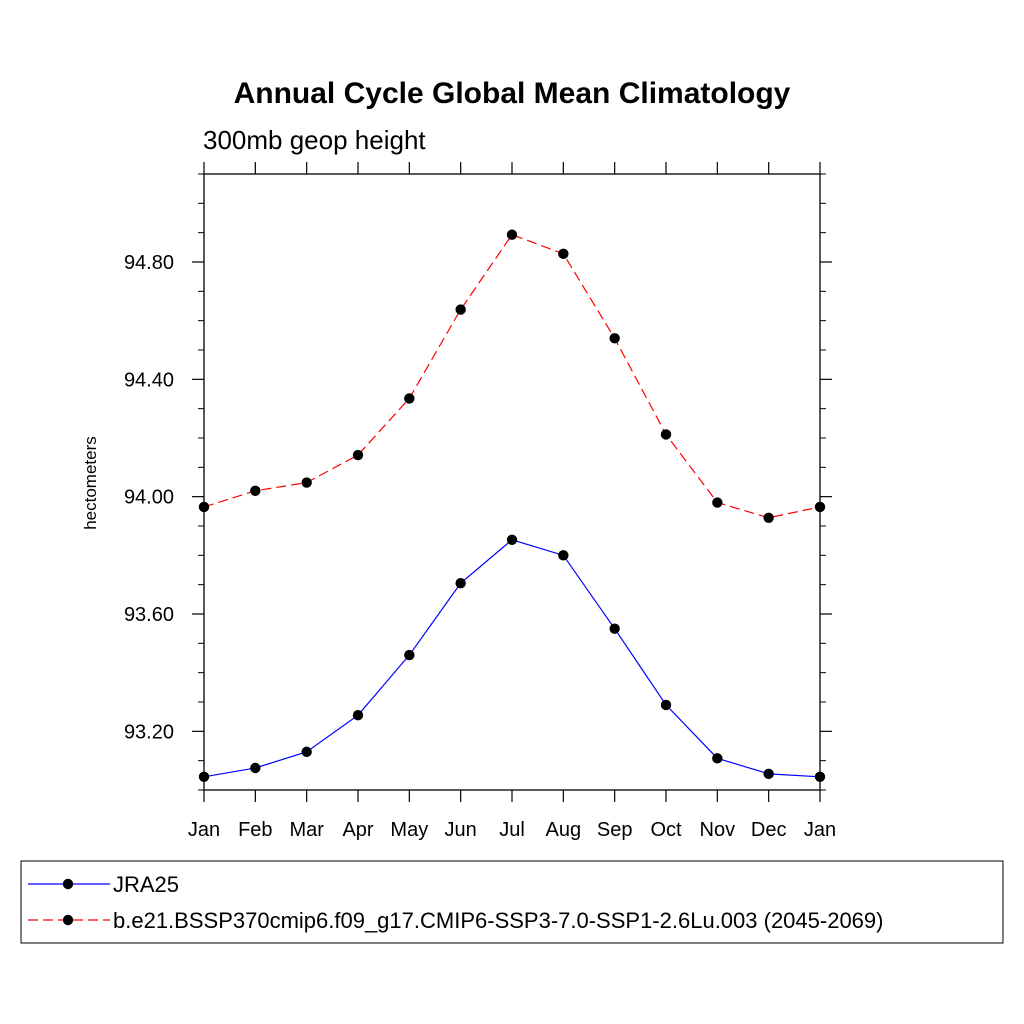 The width and height of the screenshot is (1024, 1024). I want to click on y-axis-label: hectometers, so click(90, 483).